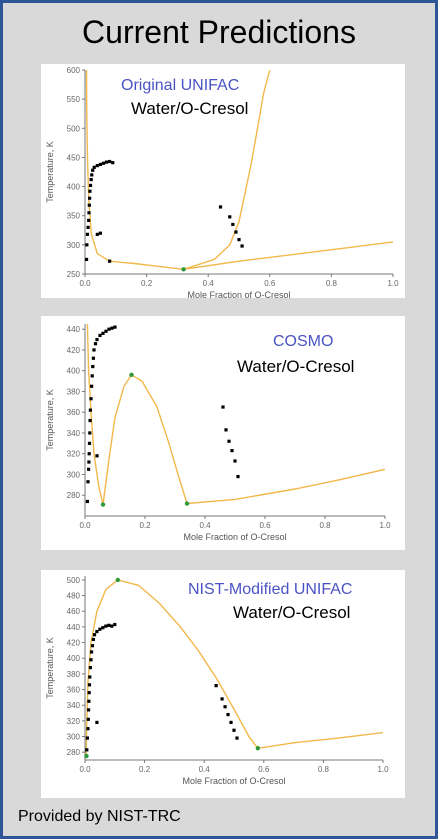  What do you see at coordinates (332, 283) in the screenshot?
I see `x-tick-label: 0.8` at bounding box center [332, 283].